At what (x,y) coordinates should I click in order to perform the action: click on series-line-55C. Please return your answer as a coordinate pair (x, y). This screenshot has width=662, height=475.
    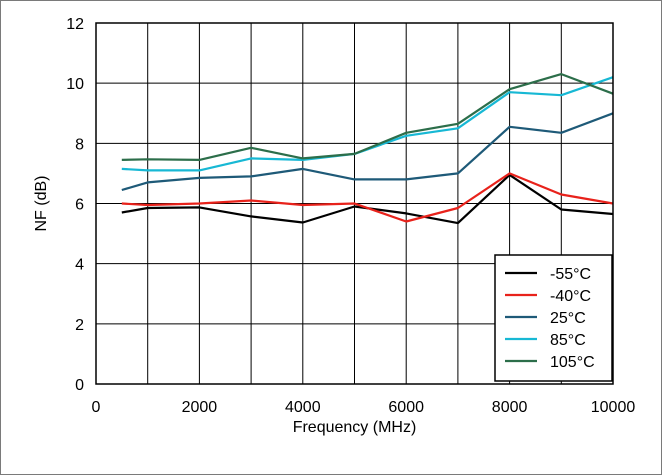
    Looking at the image, I should click on (367, 199).